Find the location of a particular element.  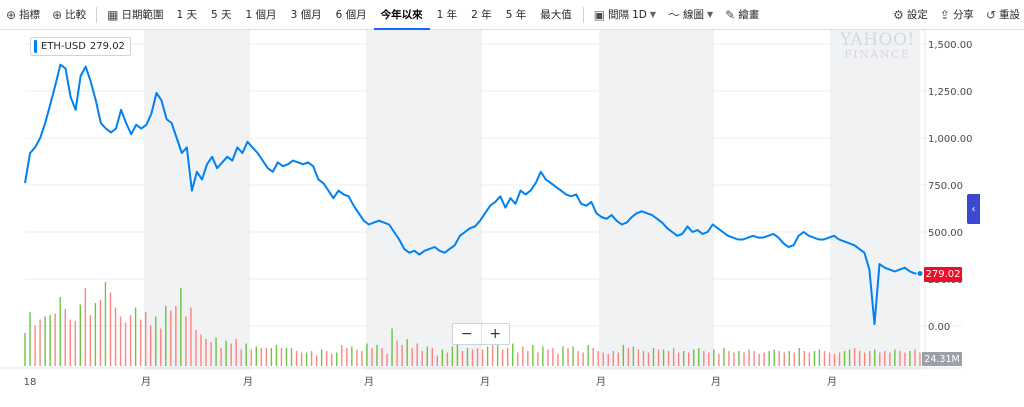

legend-symbol: ETH-USD is located at coordinates (63, 46).